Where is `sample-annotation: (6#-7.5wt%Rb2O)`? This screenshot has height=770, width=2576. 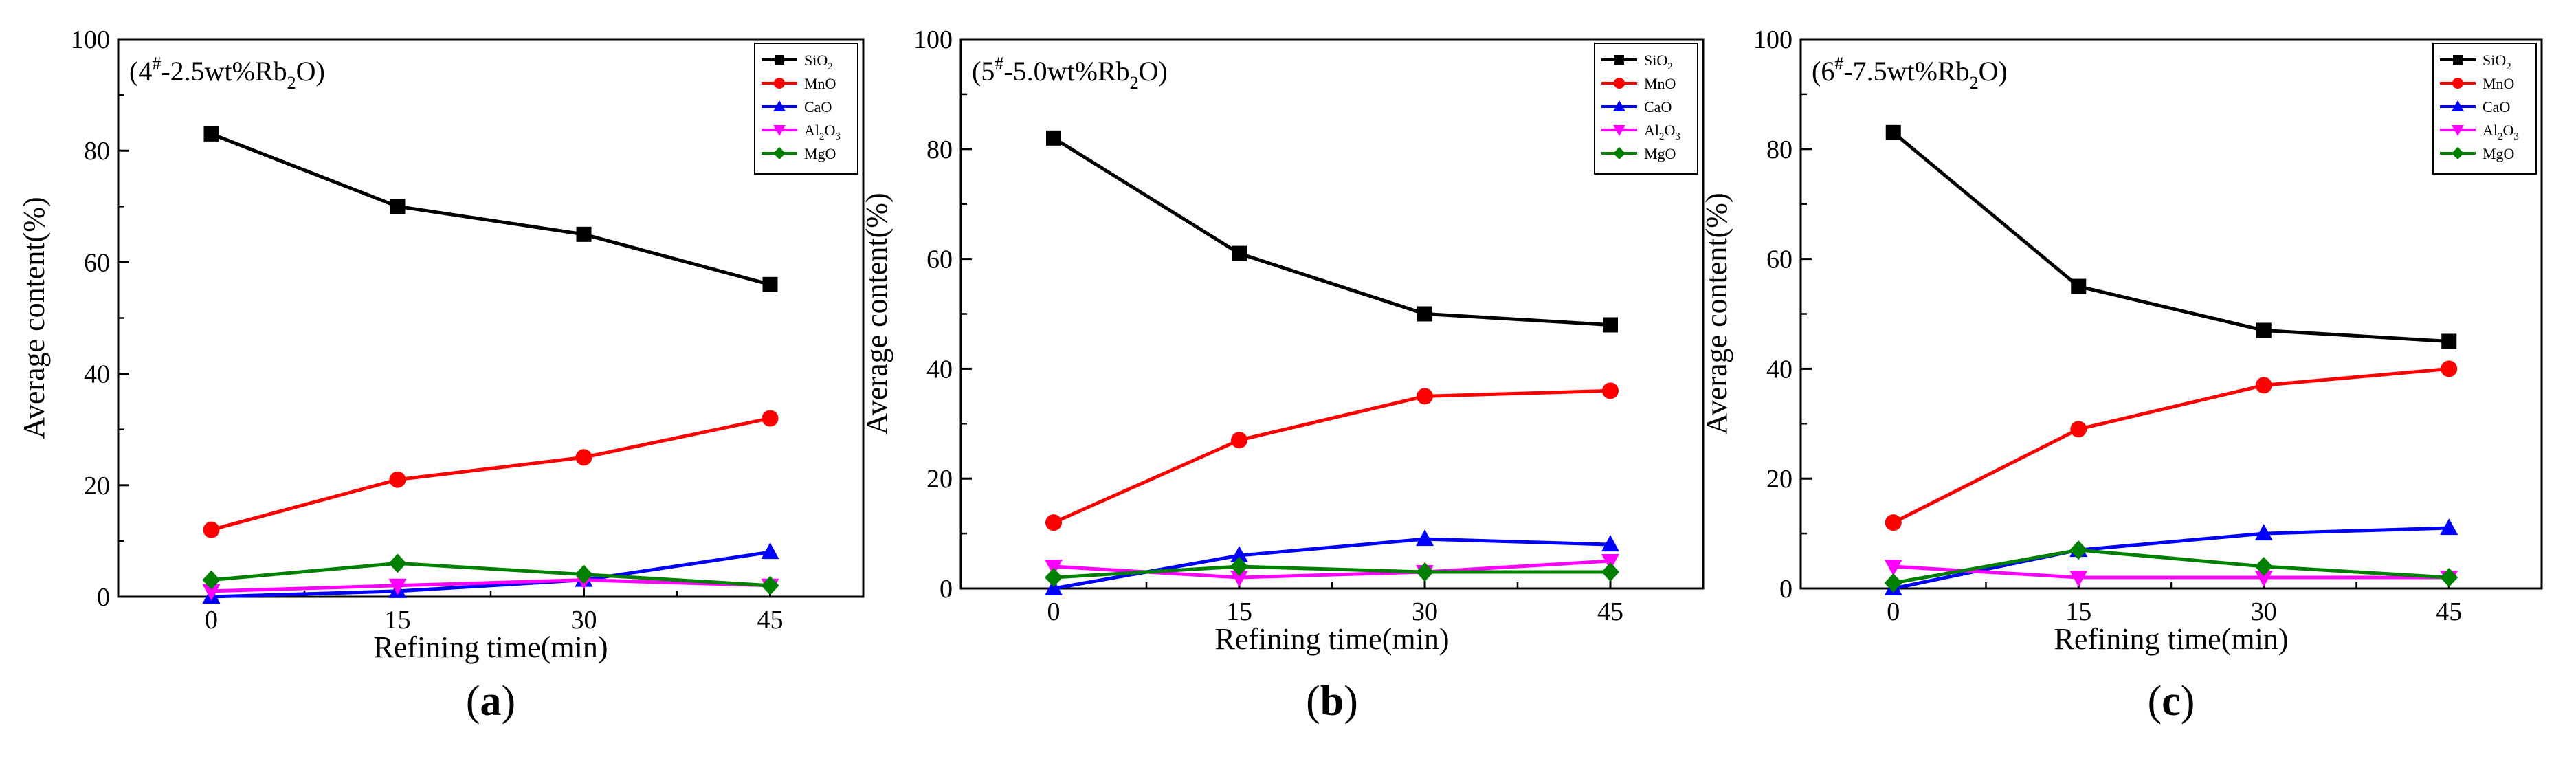
sample-annotation: (6#-7.5wt%Rb2O) is located at coordinates (1910, 73).